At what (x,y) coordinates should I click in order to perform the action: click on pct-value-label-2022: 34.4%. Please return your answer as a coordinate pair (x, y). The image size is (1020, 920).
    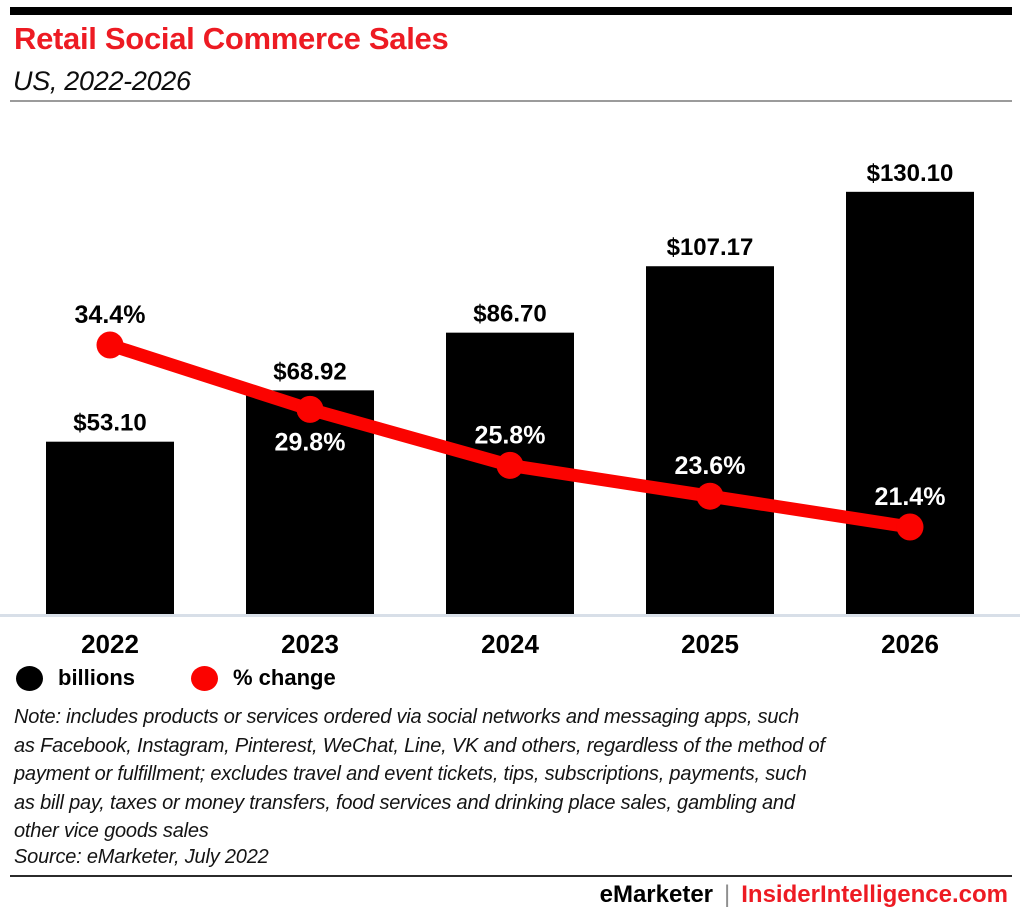
    Looking at the image, I should click on (110, 315).